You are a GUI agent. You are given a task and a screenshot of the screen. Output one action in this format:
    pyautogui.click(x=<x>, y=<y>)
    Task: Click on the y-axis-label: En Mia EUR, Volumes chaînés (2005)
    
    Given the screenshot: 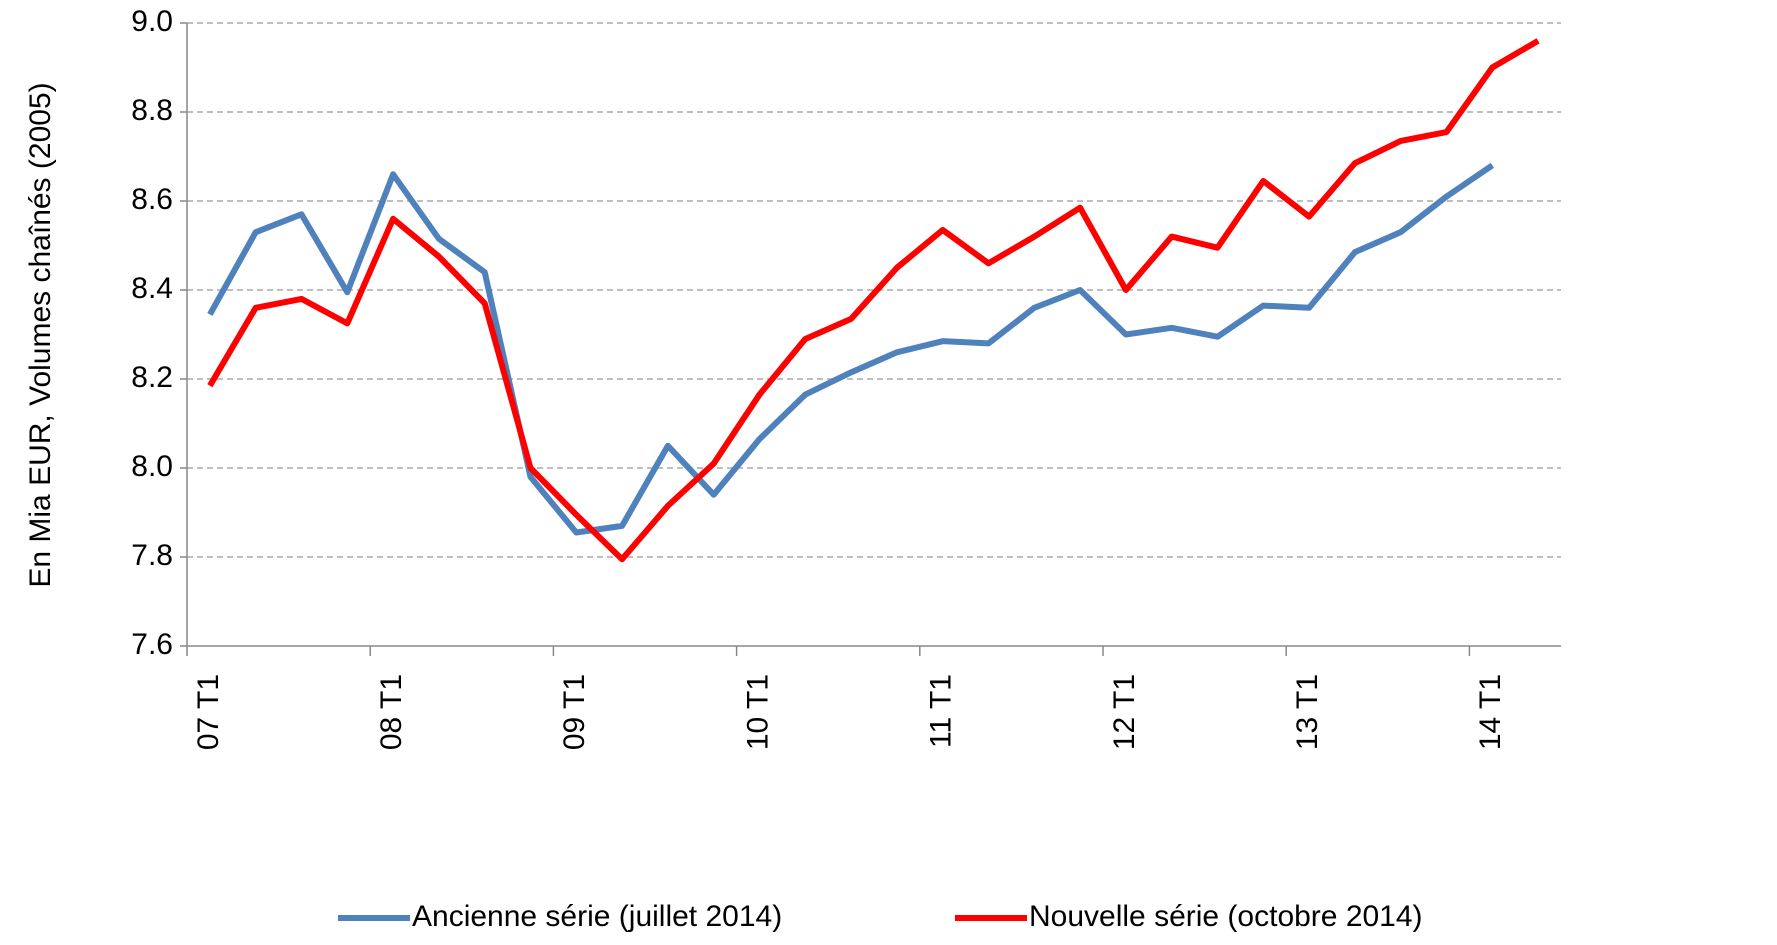 What is the action you would take?
    pyautogui.click(x=40, y=334)
    